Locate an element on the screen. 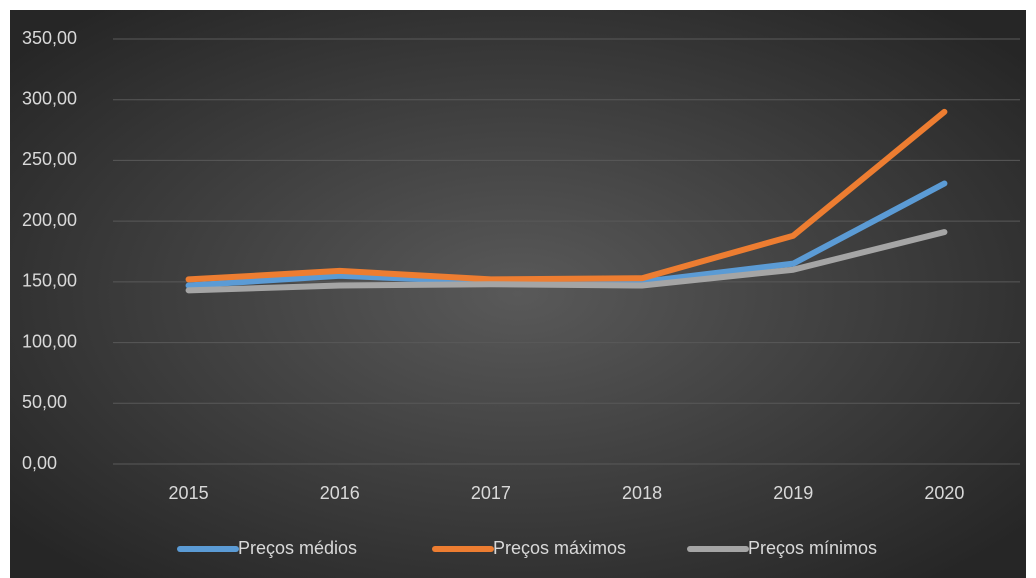  y-tick-label: 100,00 is located at coordinates (49, 341).